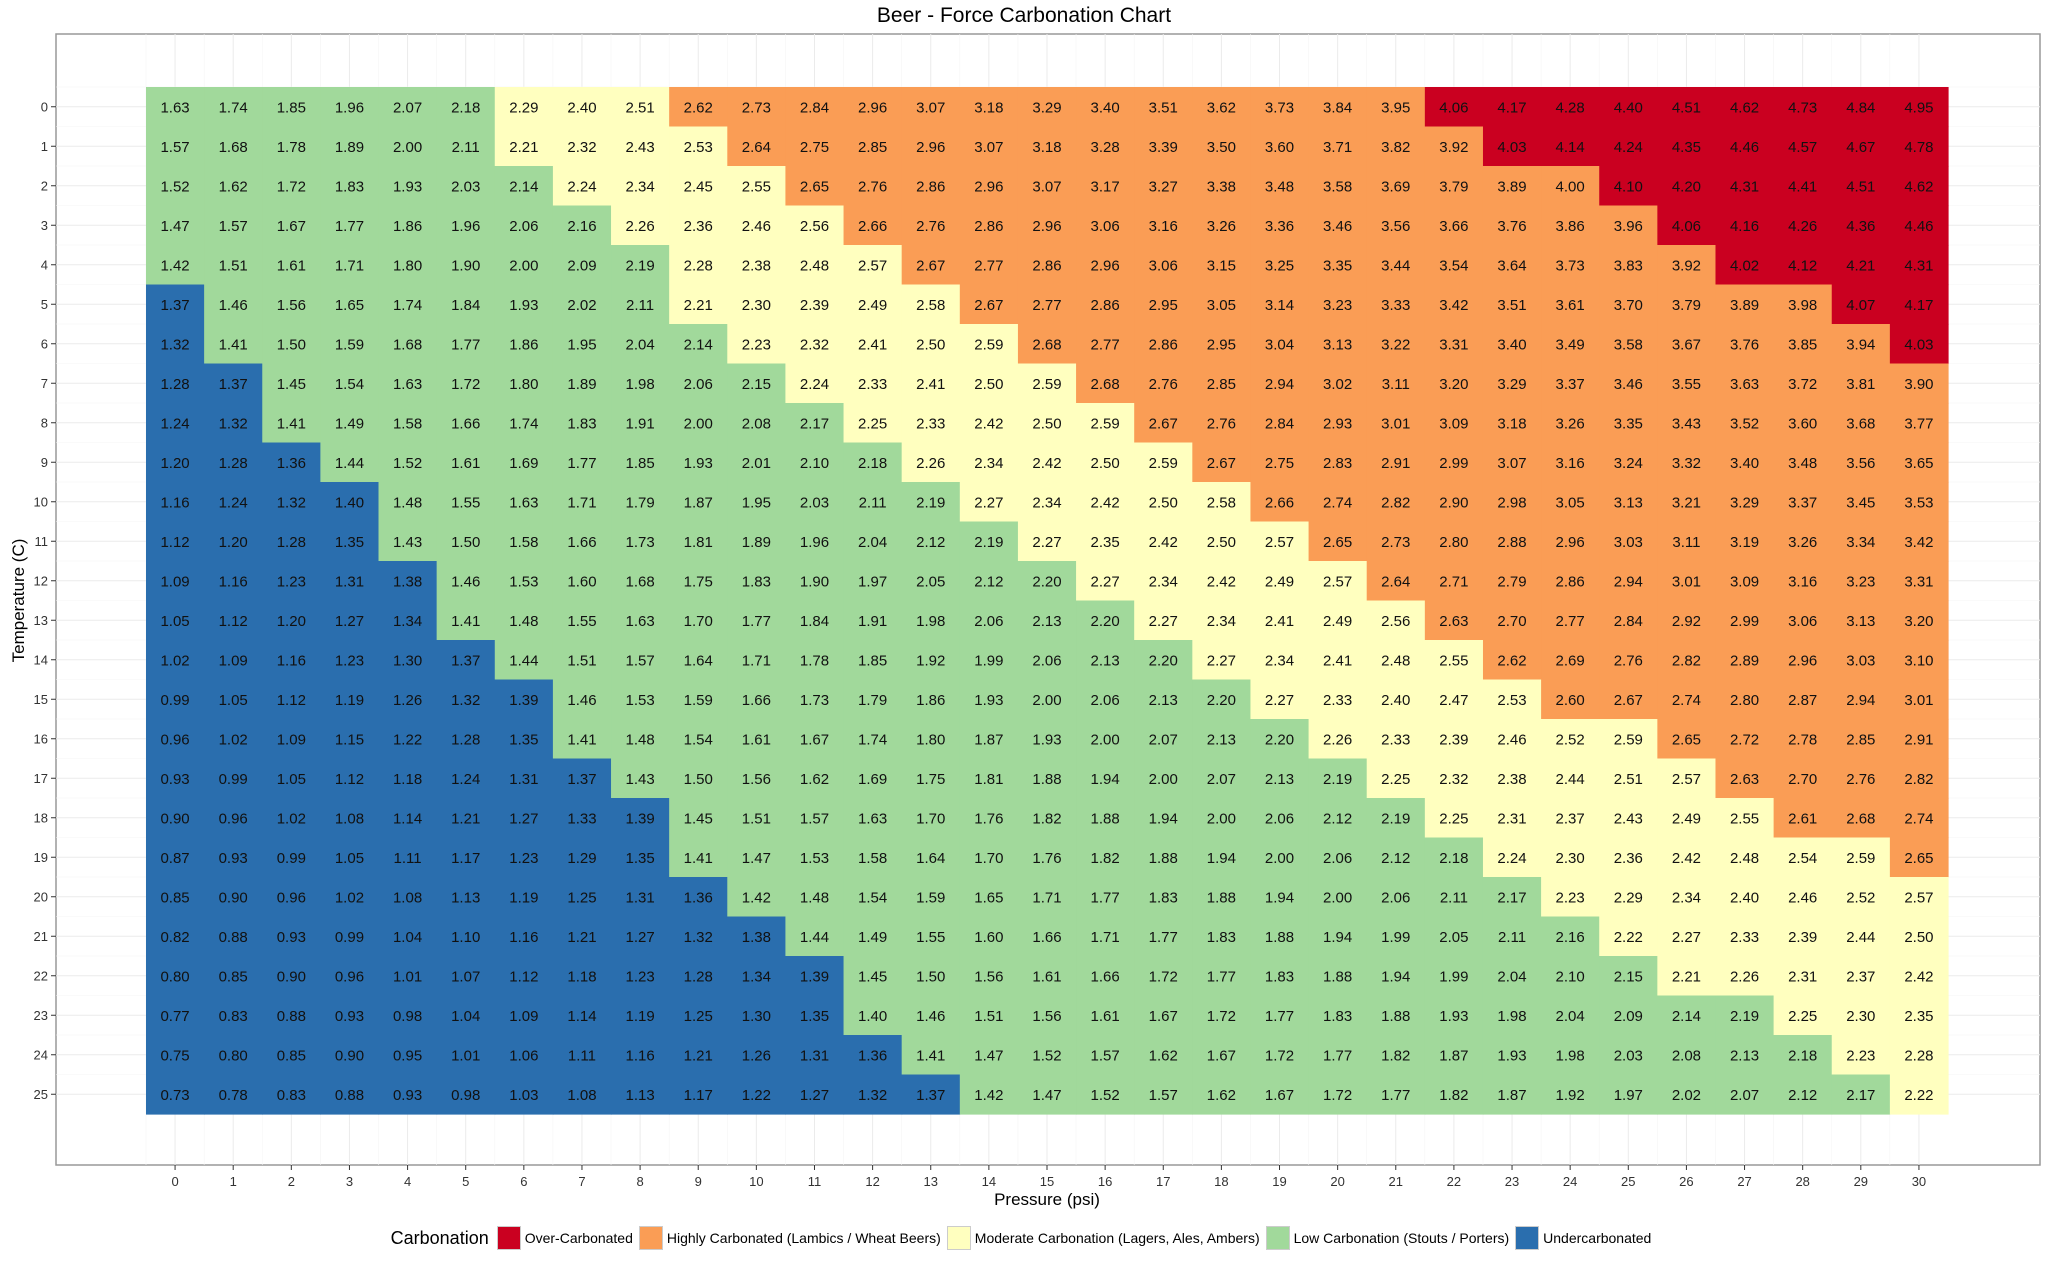 This screenshot has height=1280, width=2048. What do you see at coordinates (44, 343) in the screenshot?
I see `y-tick-label: 6` at bounding box center [44, 343].